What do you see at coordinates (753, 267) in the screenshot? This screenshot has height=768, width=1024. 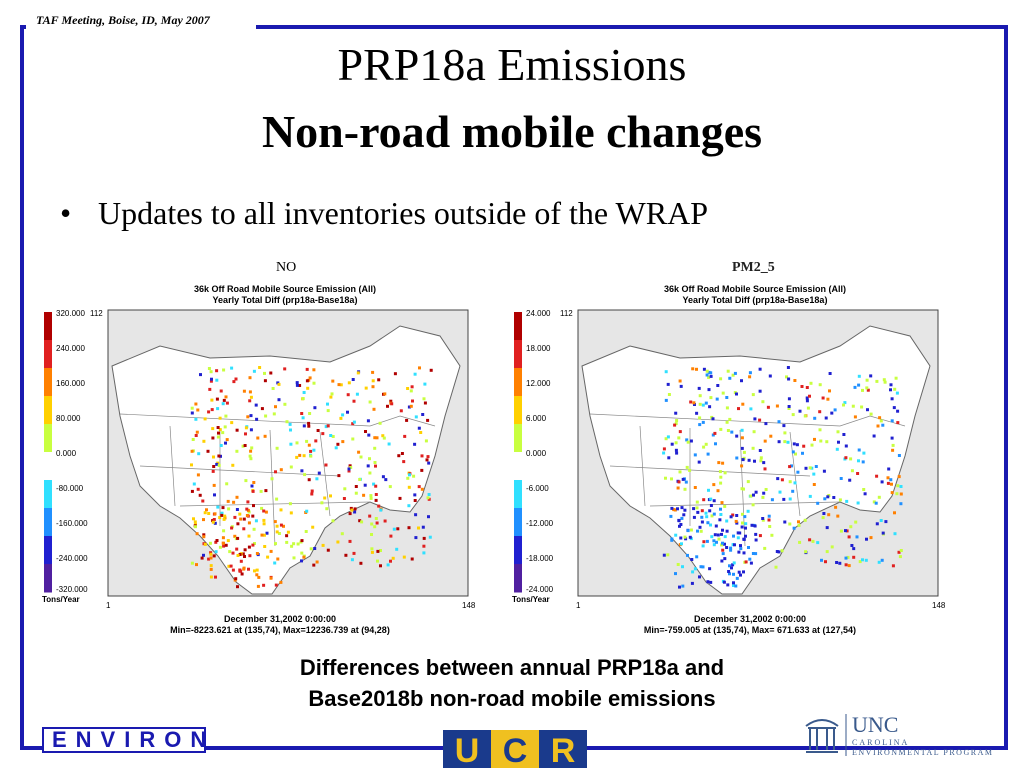 I see `map-species-label: PM2_5` at bounding box center [753, 267].